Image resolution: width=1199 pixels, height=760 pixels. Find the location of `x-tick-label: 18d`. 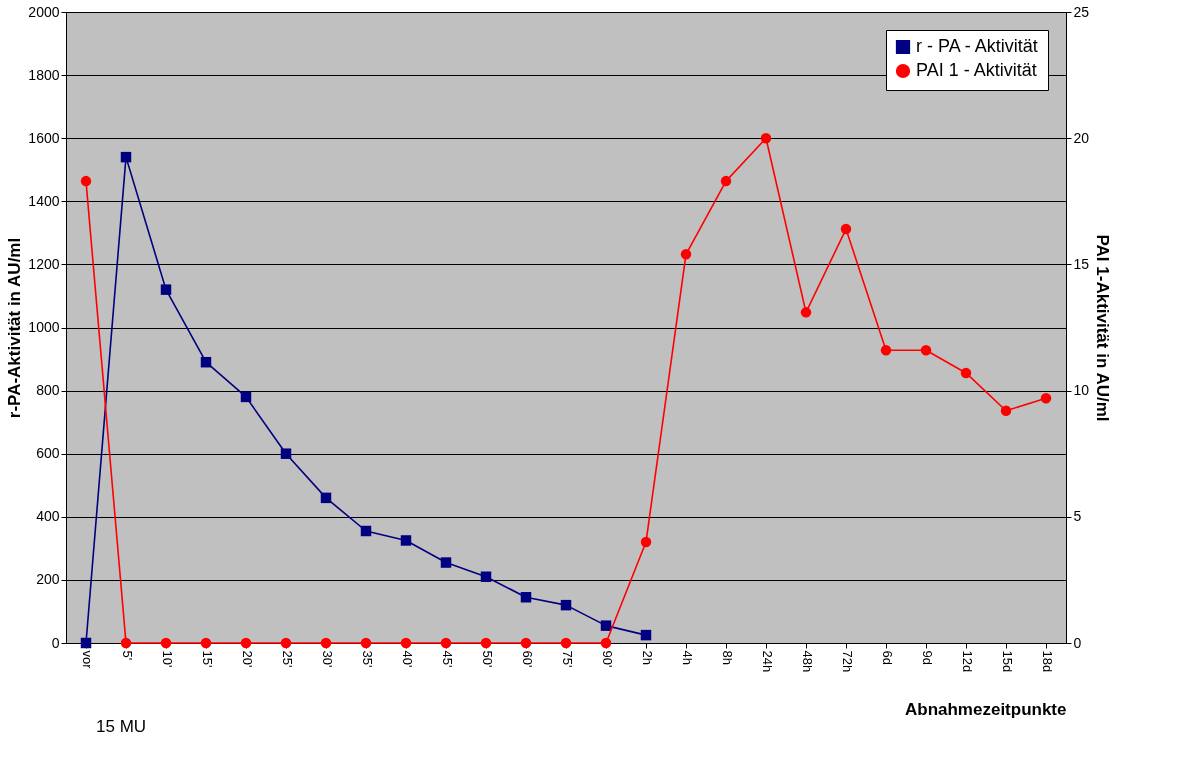

x-tick-label: 18d is located at coordinates (1047, 661).